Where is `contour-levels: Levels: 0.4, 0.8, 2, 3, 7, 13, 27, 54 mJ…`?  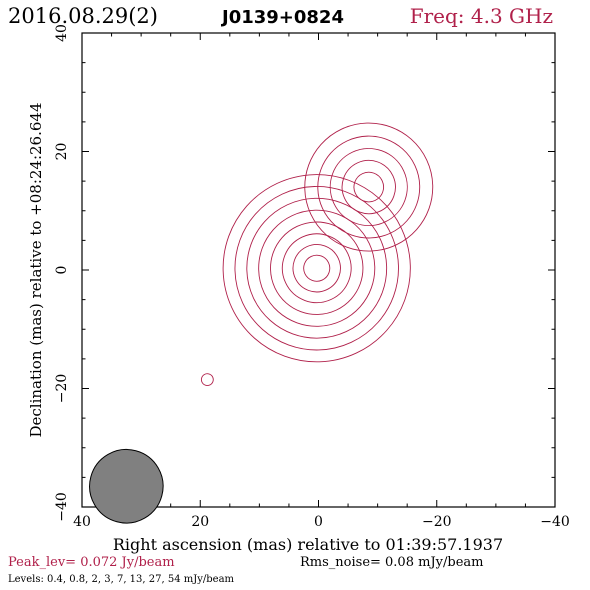 contour-levels: Levels: 0.4, 0.8, 2, 3, 7, 13, 27, 54 mJ… is located at coordinates (121, 579).